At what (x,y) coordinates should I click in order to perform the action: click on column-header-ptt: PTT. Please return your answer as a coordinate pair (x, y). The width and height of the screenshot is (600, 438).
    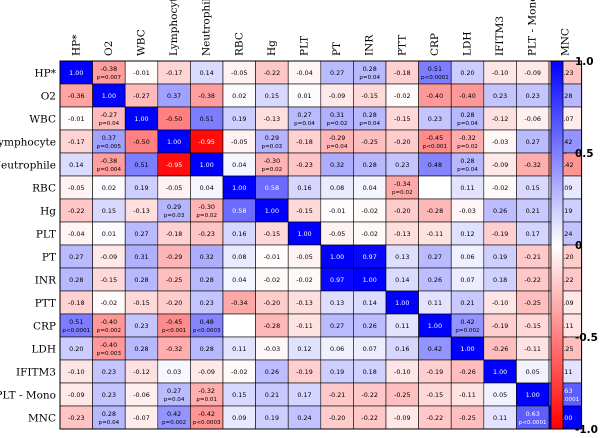
    Looking at the image, I should click on (402, 45).